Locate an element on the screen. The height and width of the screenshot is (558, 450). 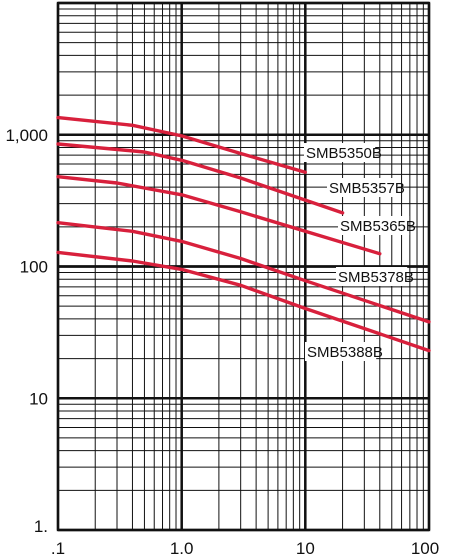
series-label-smb5388b: SMB5388B is located at coordinates (345, 352).